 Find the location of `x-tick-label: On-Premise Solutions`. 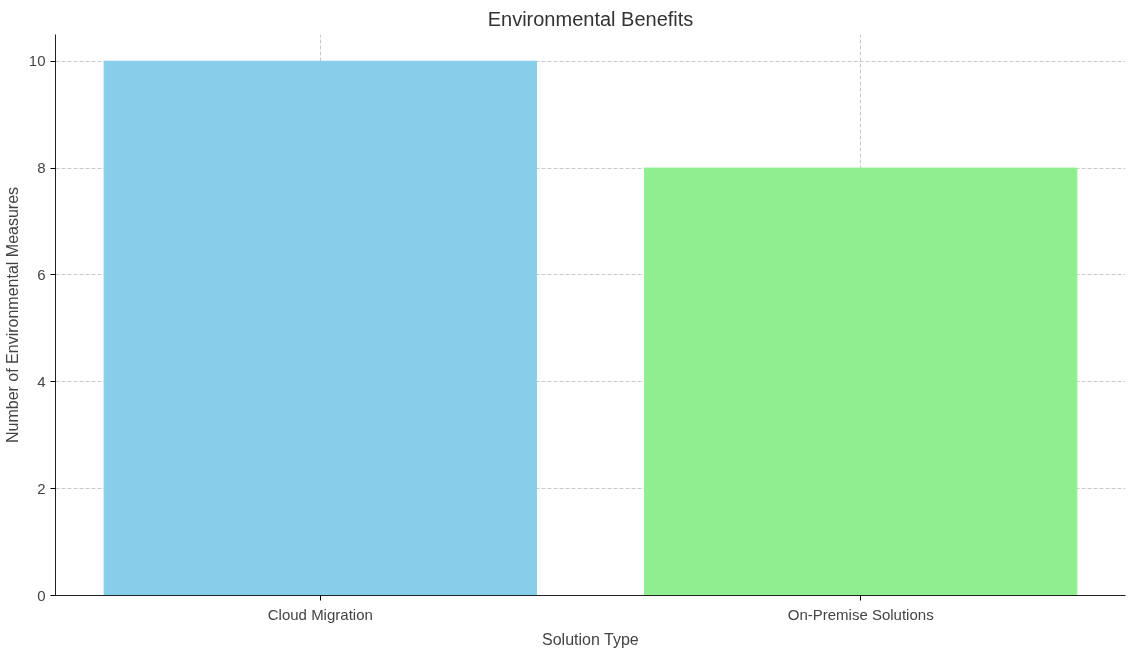

x-tick-label: On-Premise Solutions is located at coordinates (860, 614).